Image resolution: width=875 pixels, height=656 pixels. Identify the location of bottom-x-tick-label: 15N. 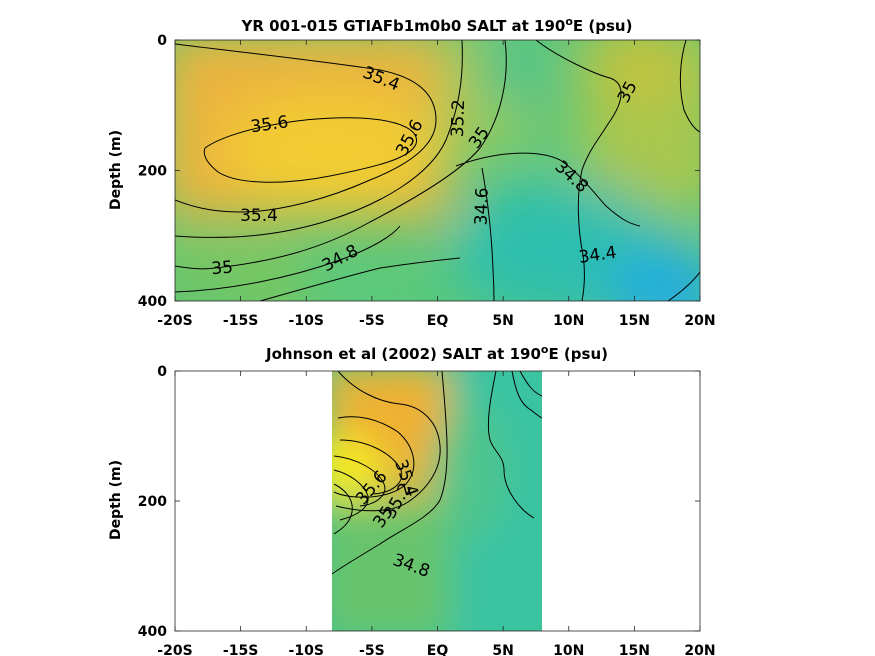
(634, 649).